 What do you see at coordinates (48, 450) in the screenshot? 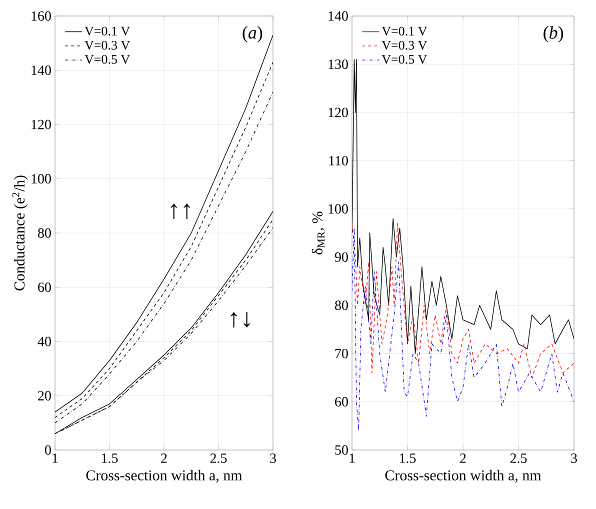
I see `y-tick-label: 0` at bounding box center [48, 450].